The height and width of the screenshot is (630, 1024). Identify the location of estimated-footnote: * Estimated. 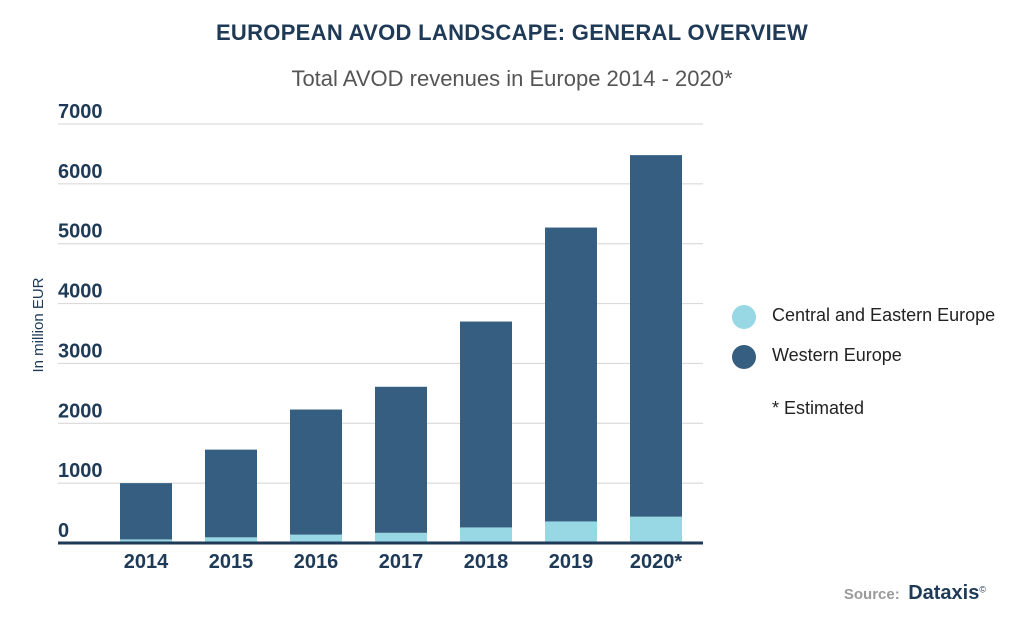
(818, 408).